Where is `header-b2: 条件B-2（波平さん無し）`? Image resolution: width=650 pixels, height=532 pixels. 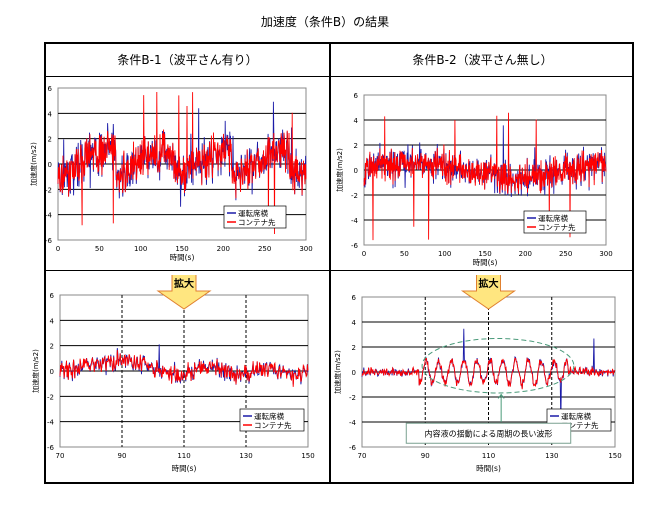 header-b2: 条件B-2（波平さん無し） is located at coordinates (482, 60).